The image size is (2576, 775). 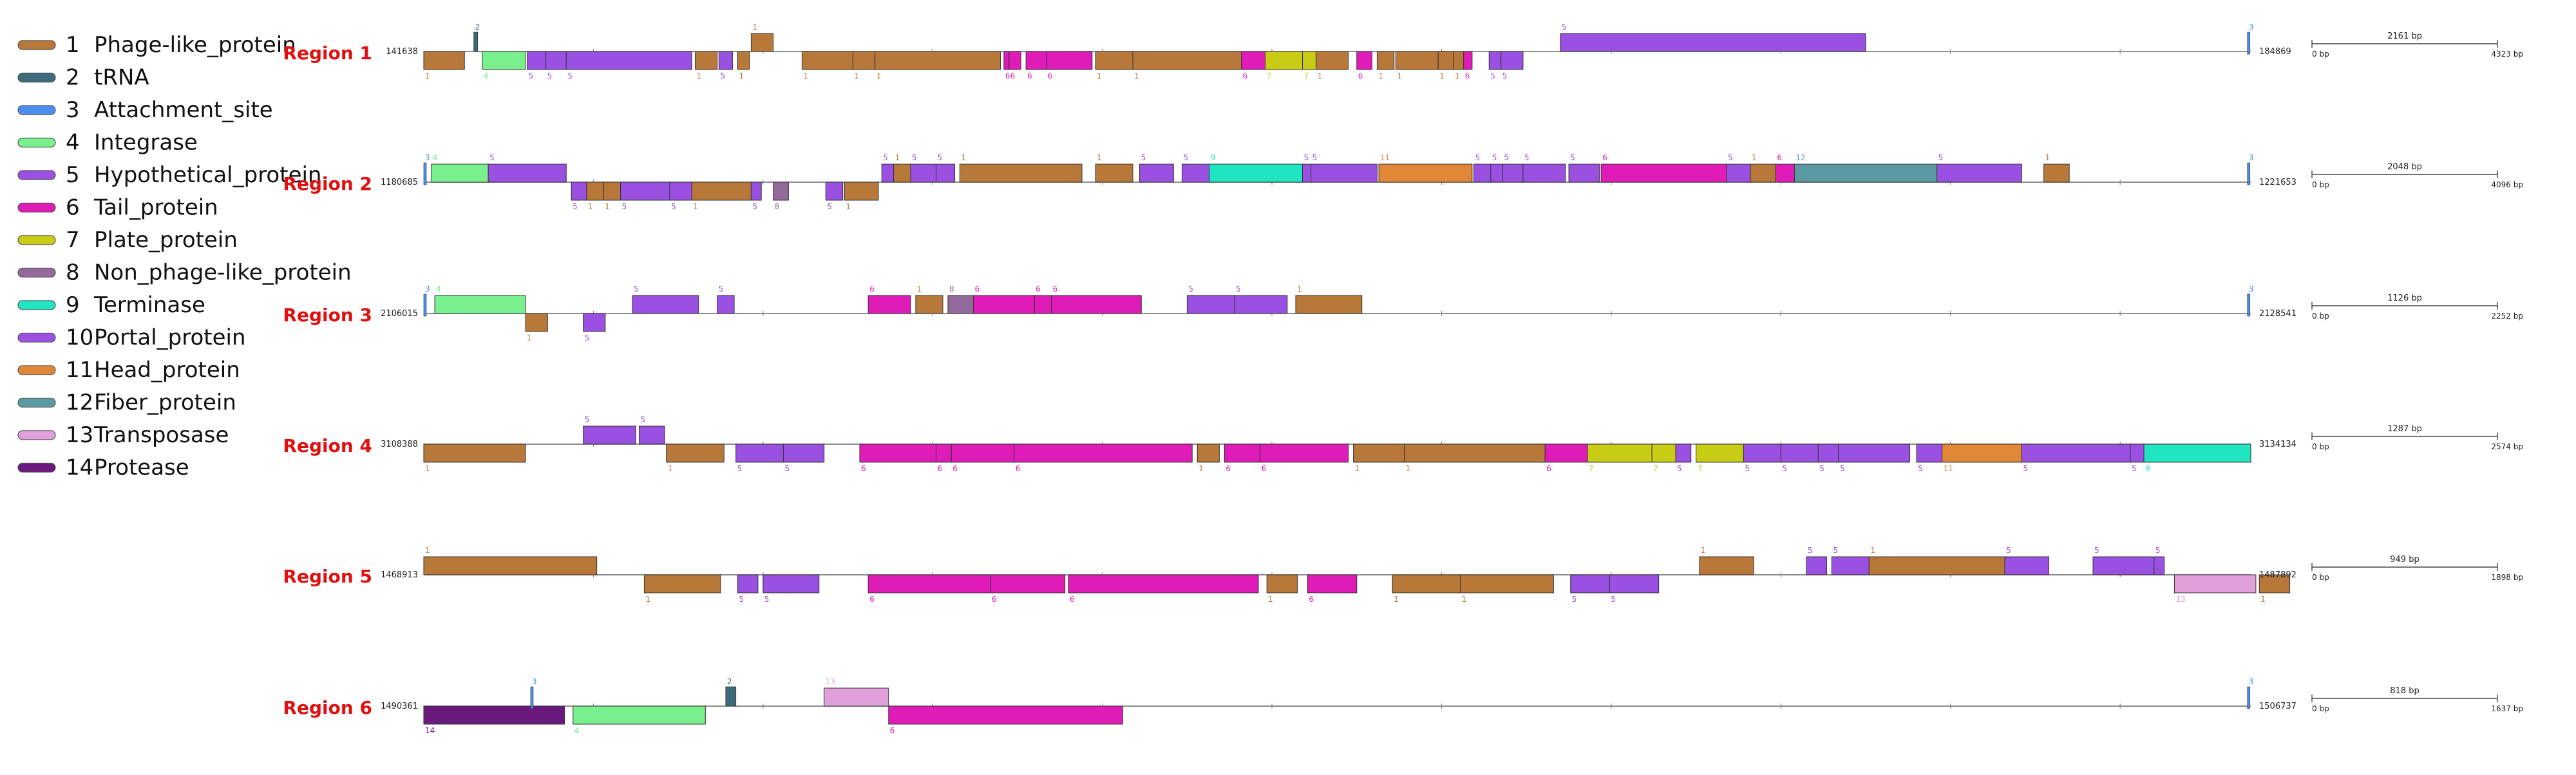 I want to click on legend-item-tail-protein: 6 Tail_protein, so click(x=117, y=208).